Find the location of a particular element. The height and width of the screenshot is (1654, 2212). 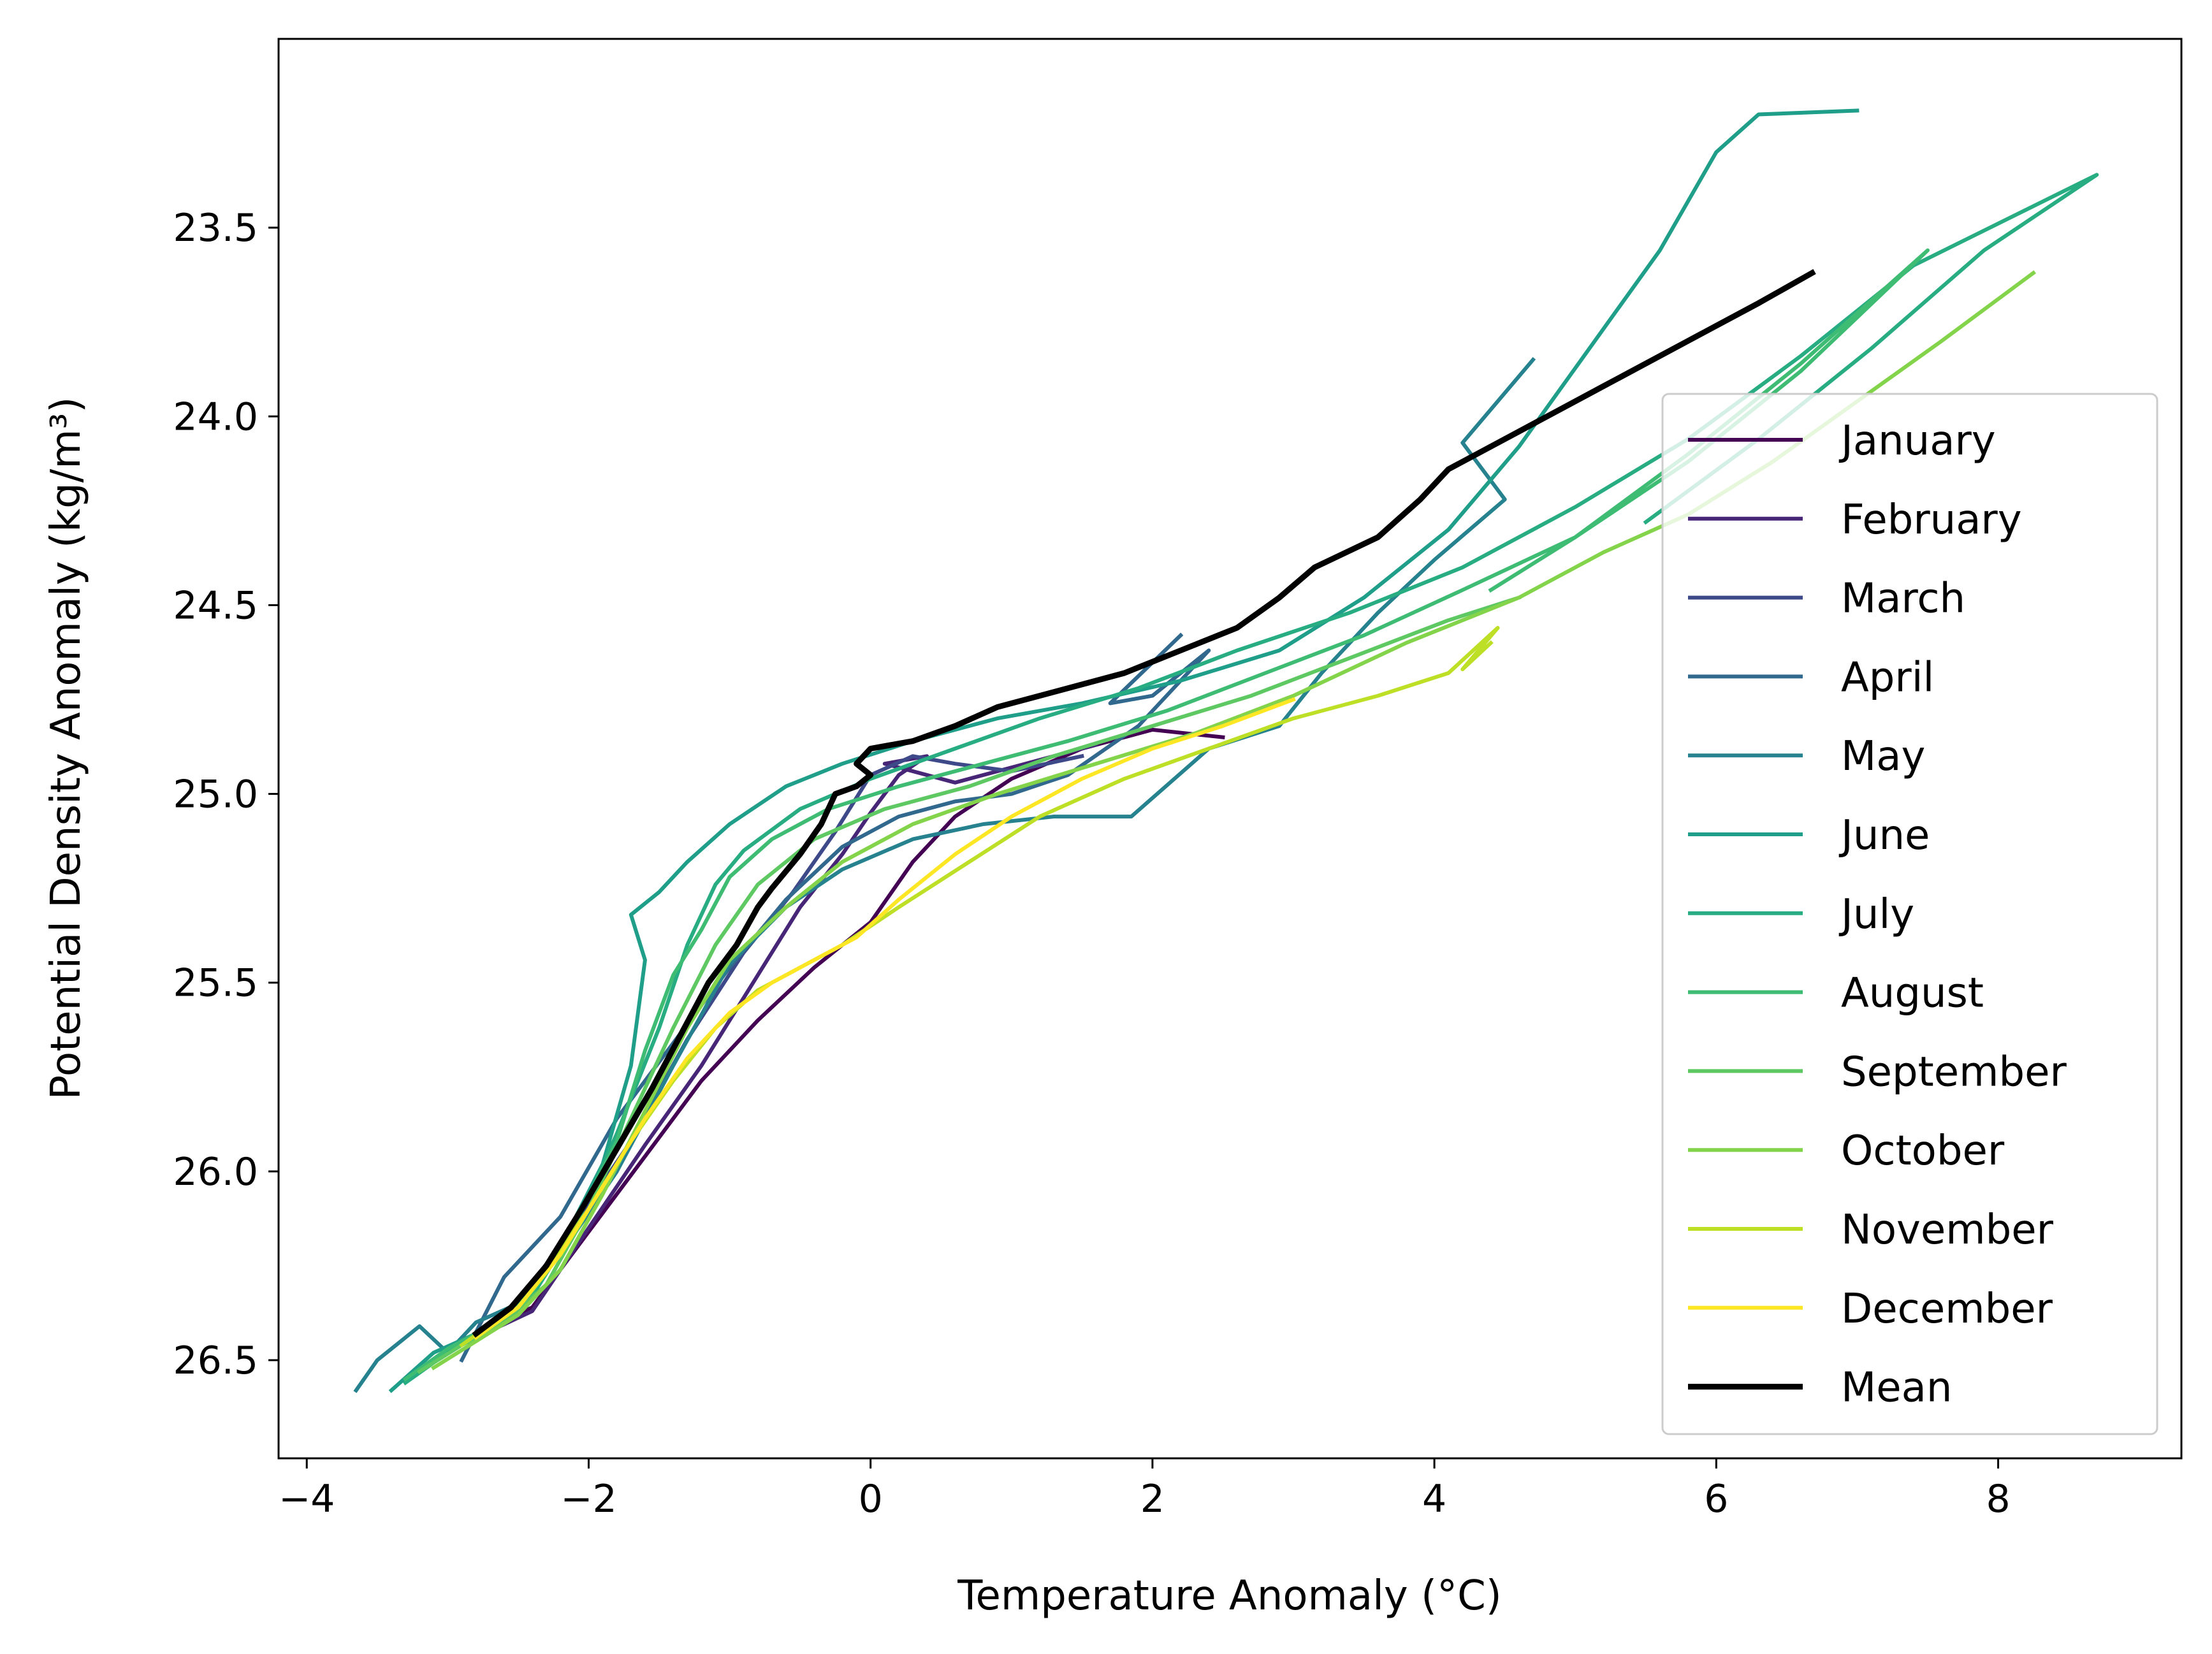

y-axis: 23.5 24.0 24.5 25.0 25.5 26.0 26.5 is located at coordinates (226, 795).